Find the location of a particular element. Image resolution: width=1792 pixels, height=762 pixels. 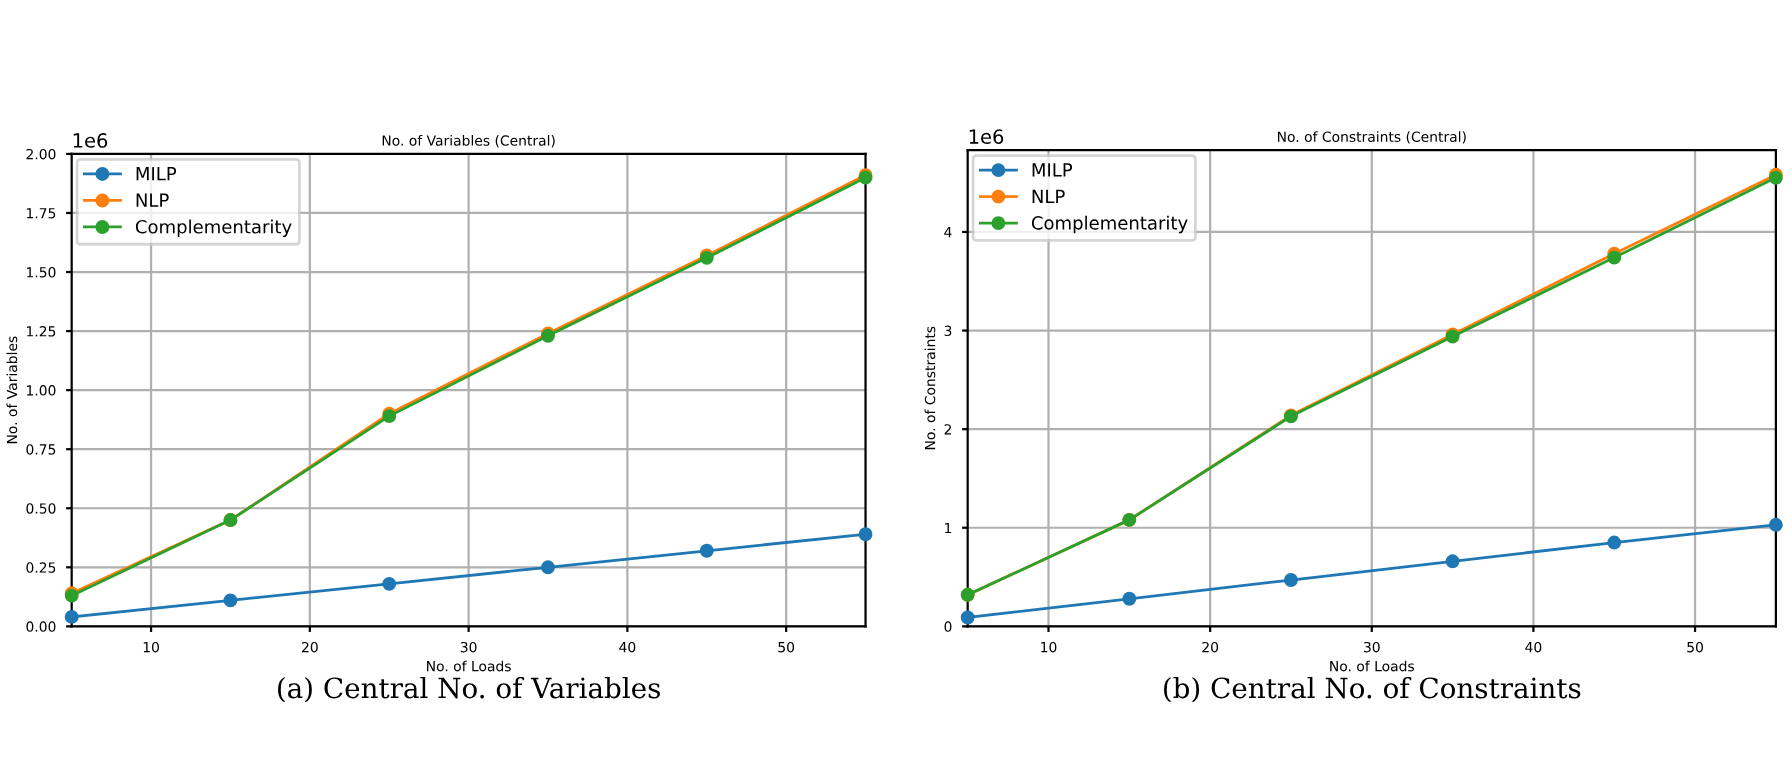

text: (b) Central No. of Constraints is located at coordinates (1372, 689).